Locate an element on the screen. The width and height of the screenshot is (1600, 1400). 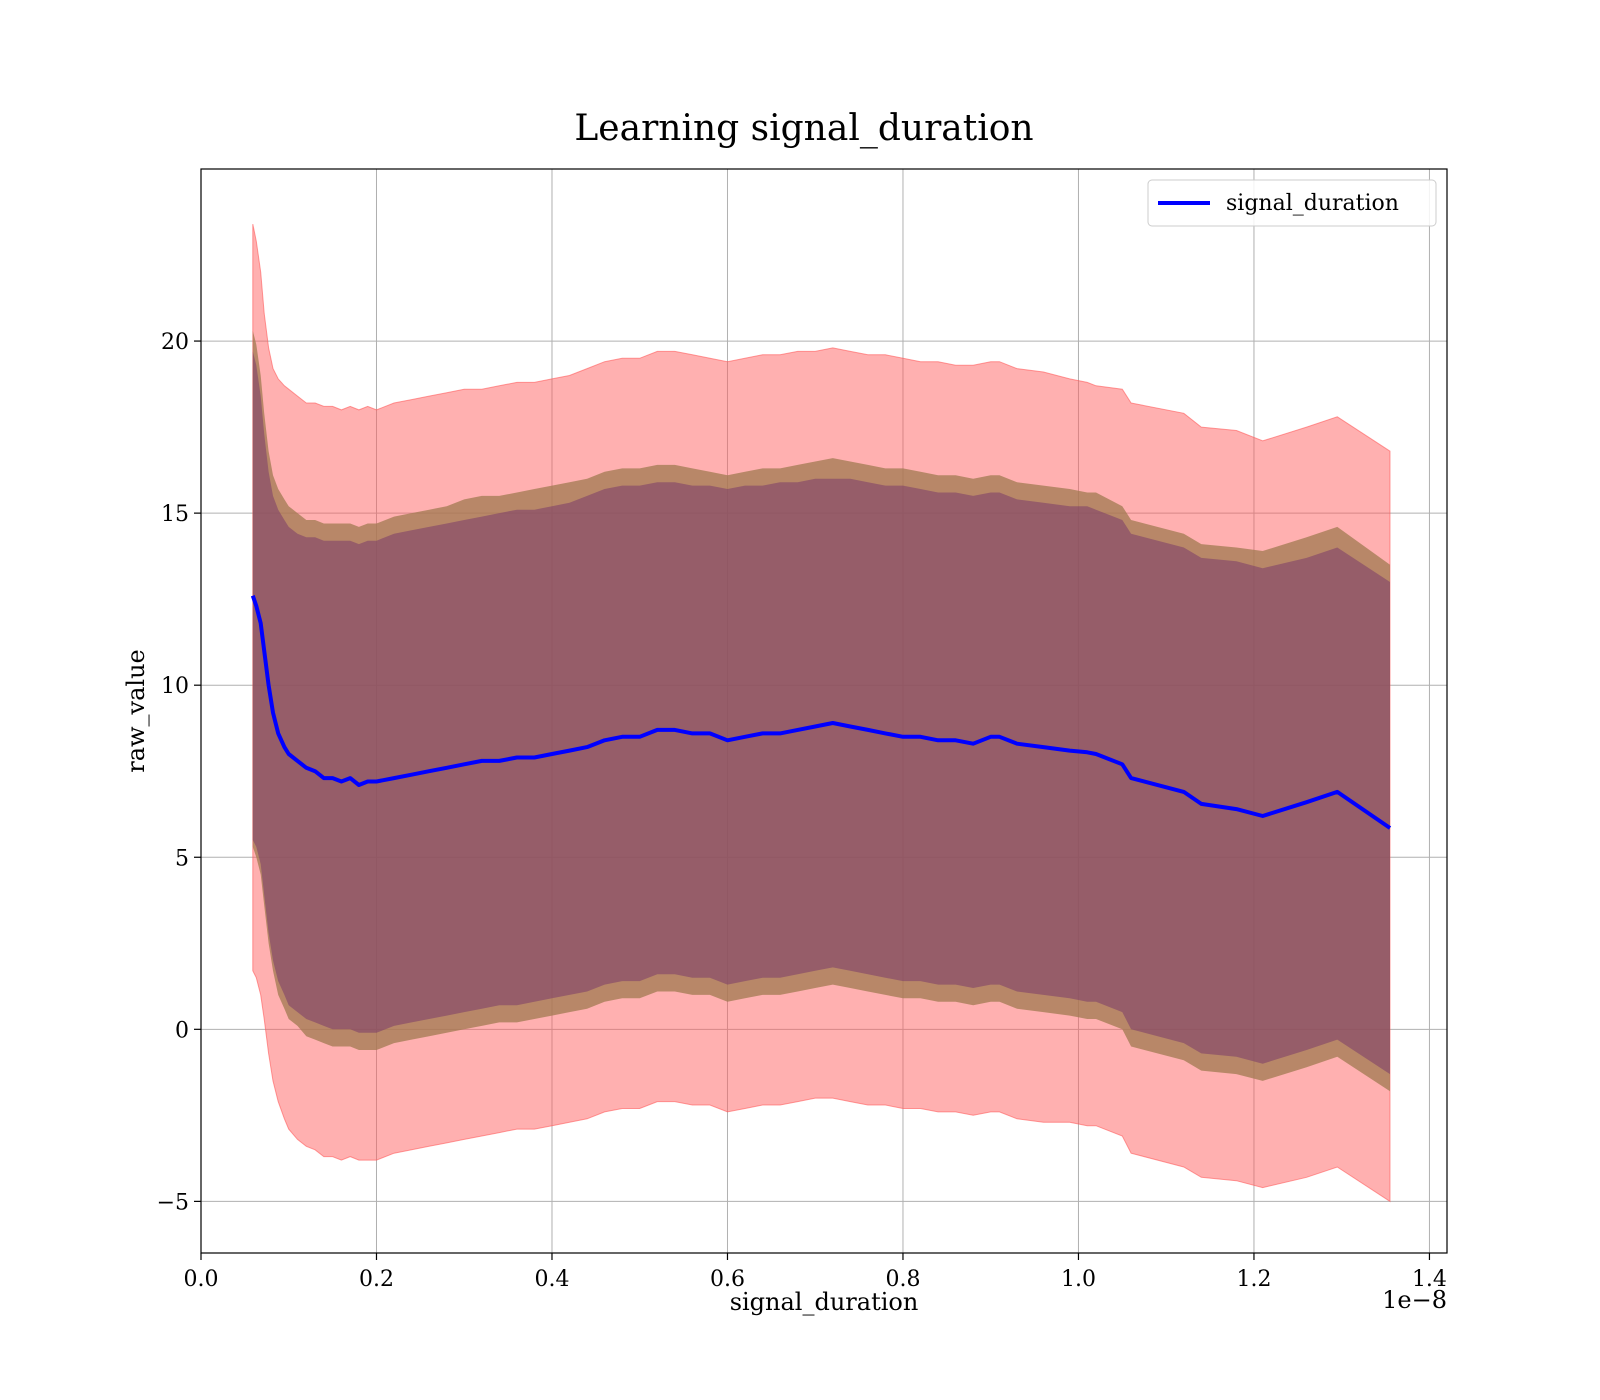
x-tick-label: 1.2 is located at coordinates (1253, 1279).